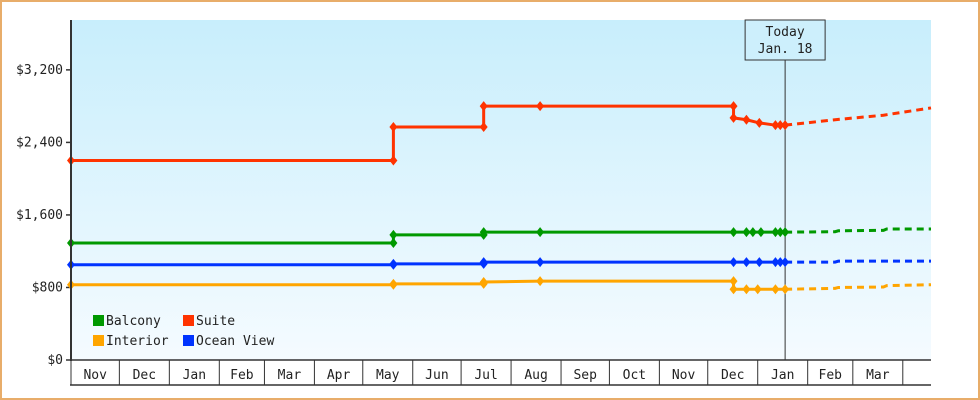 The image size is (980, 400). Describe the element at coordinates (858, 287) in the screenshot. I see `forecast-line-interior` at that location.